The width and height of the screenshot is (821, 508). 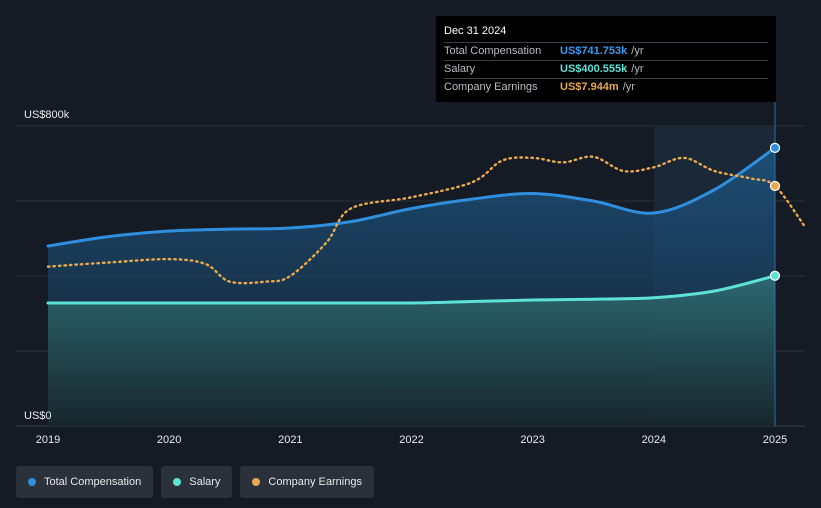 What do you see at coordinates (169, 440) in the screenshot?
I see `x-tick-label: 2020` at bounding box center [169, 440].